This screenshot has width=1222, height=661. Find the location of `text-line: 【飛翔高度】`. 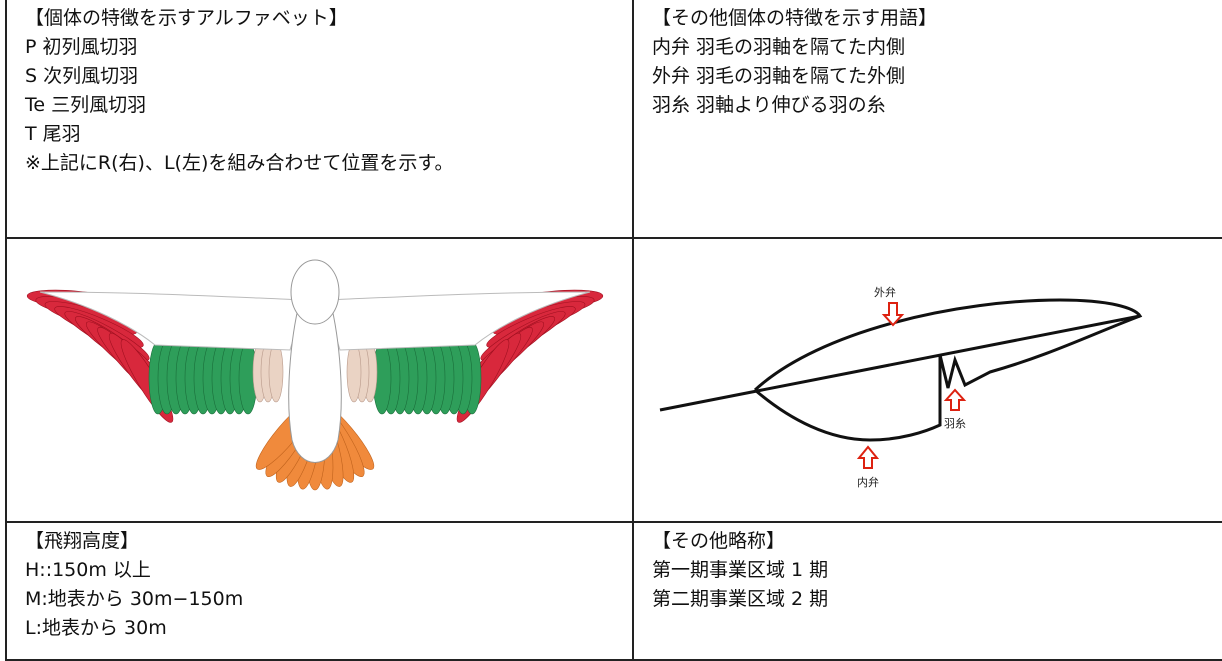

text-line: 【飛翔高度】 is located at coordinates (82, 541).